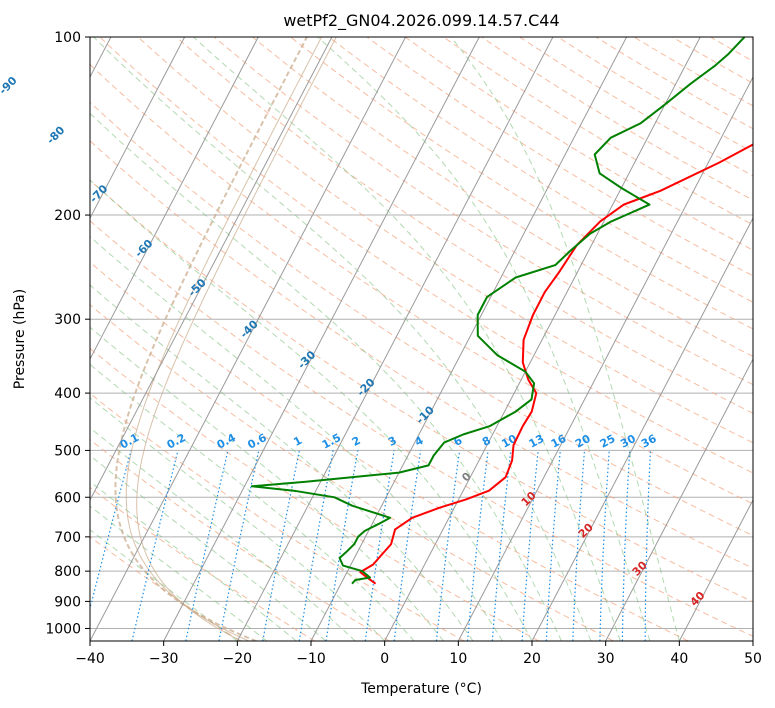 Image resolution: width=775 pixels, height=708 pixels. I want to click on isotherm-label: -80, so click(55, 134).